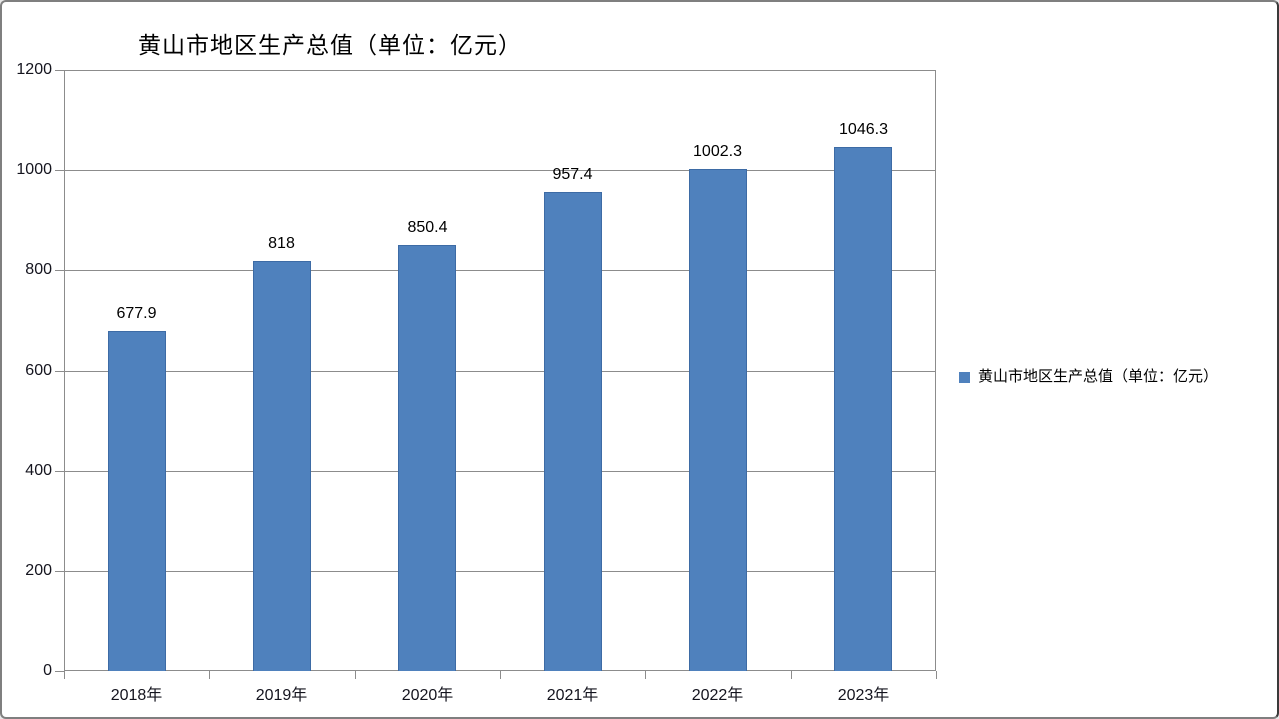  I want to click on x-axis-tick-label: 2022年, so click(717, 695).